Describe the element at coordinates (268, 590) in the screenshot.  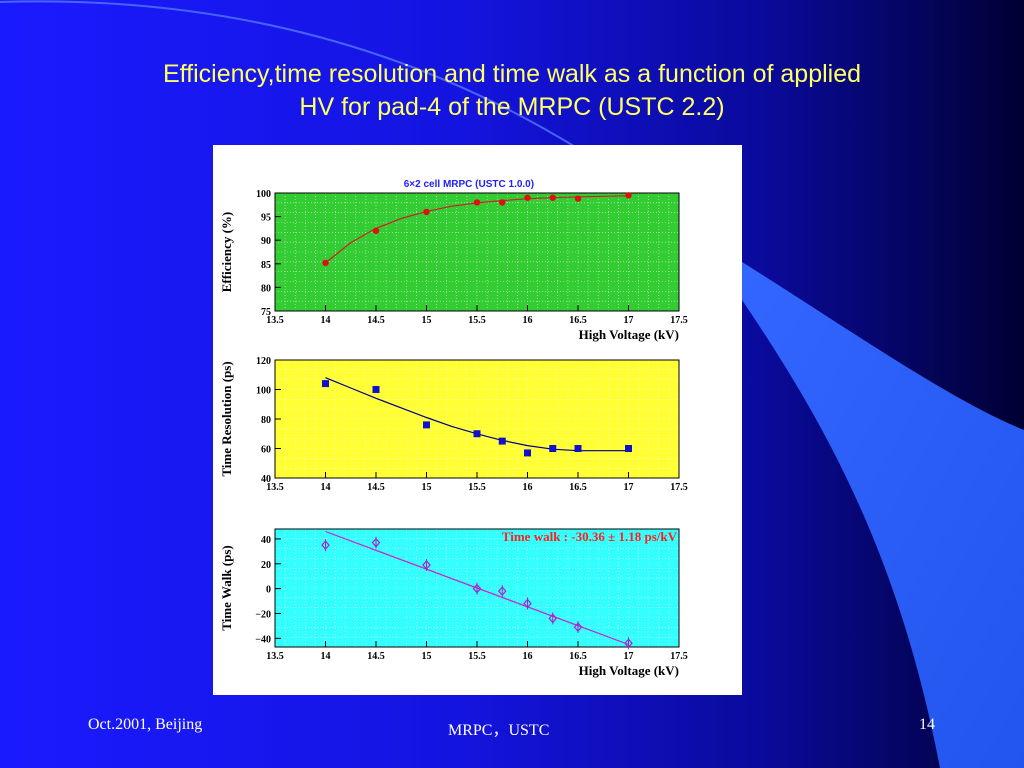
I see `y-tick-label: 0` at that location.